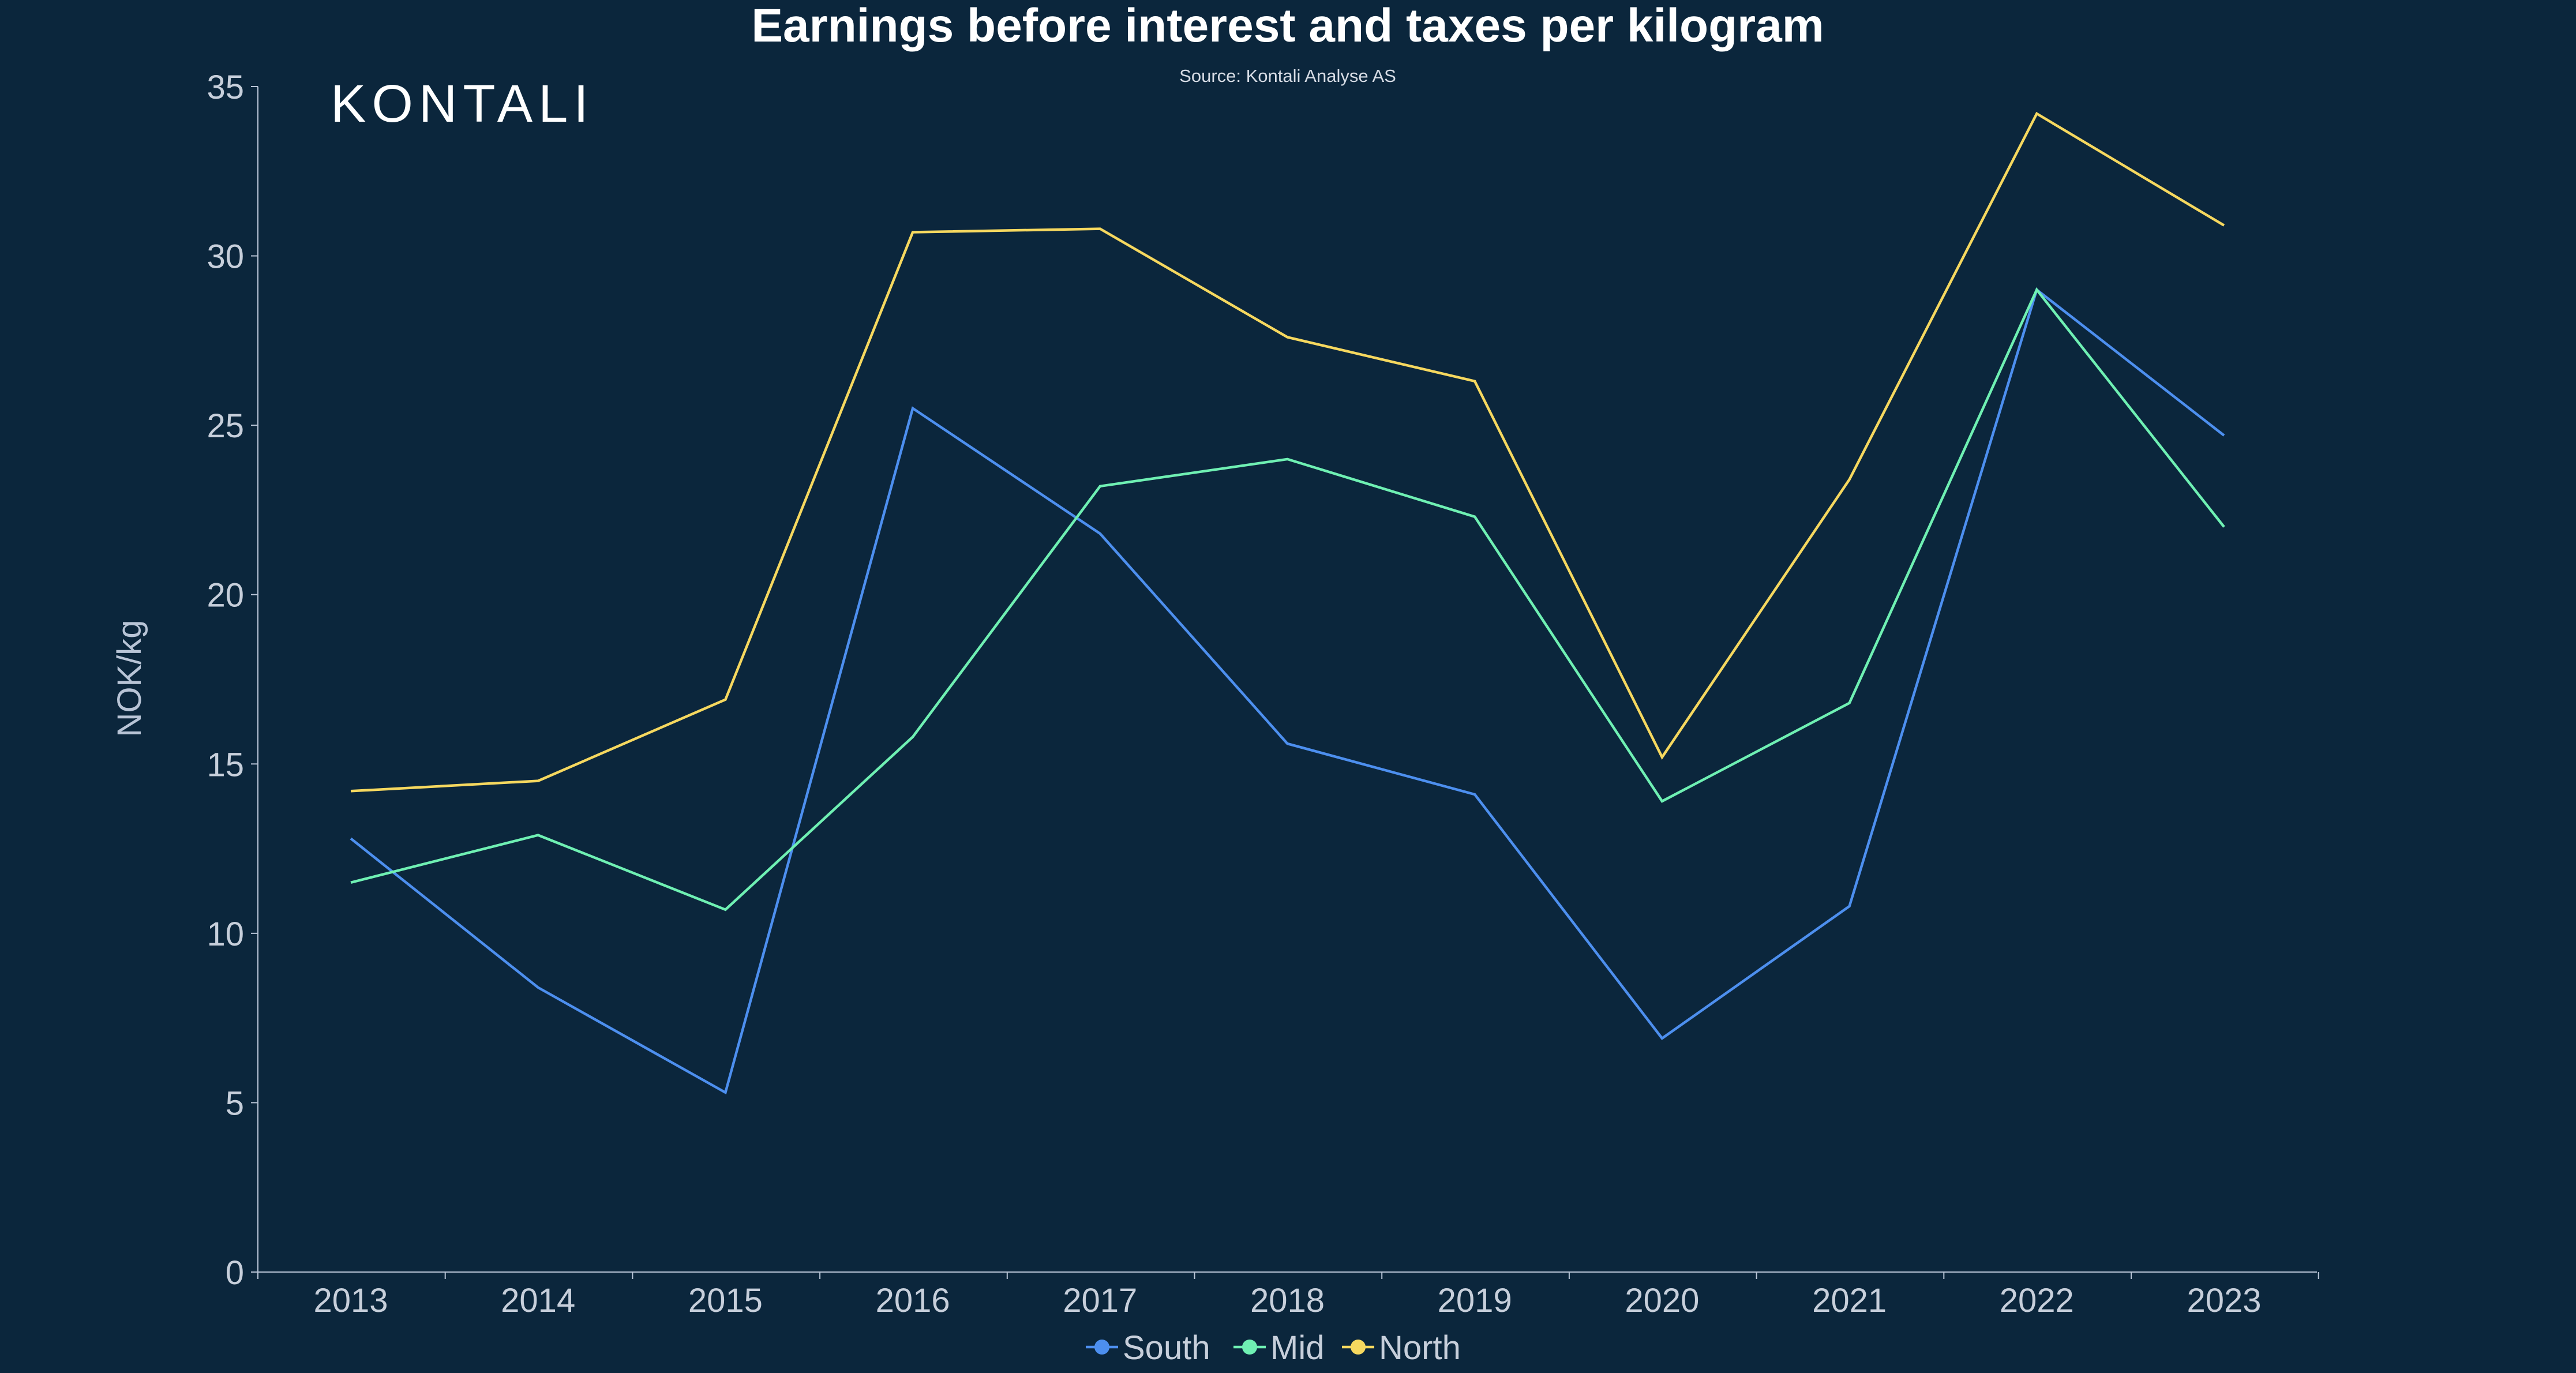  What do you see at coordinates (235, 1103) in the screenshot?
I see `y-tick-label: 5` at bounding box center [235, 1103].